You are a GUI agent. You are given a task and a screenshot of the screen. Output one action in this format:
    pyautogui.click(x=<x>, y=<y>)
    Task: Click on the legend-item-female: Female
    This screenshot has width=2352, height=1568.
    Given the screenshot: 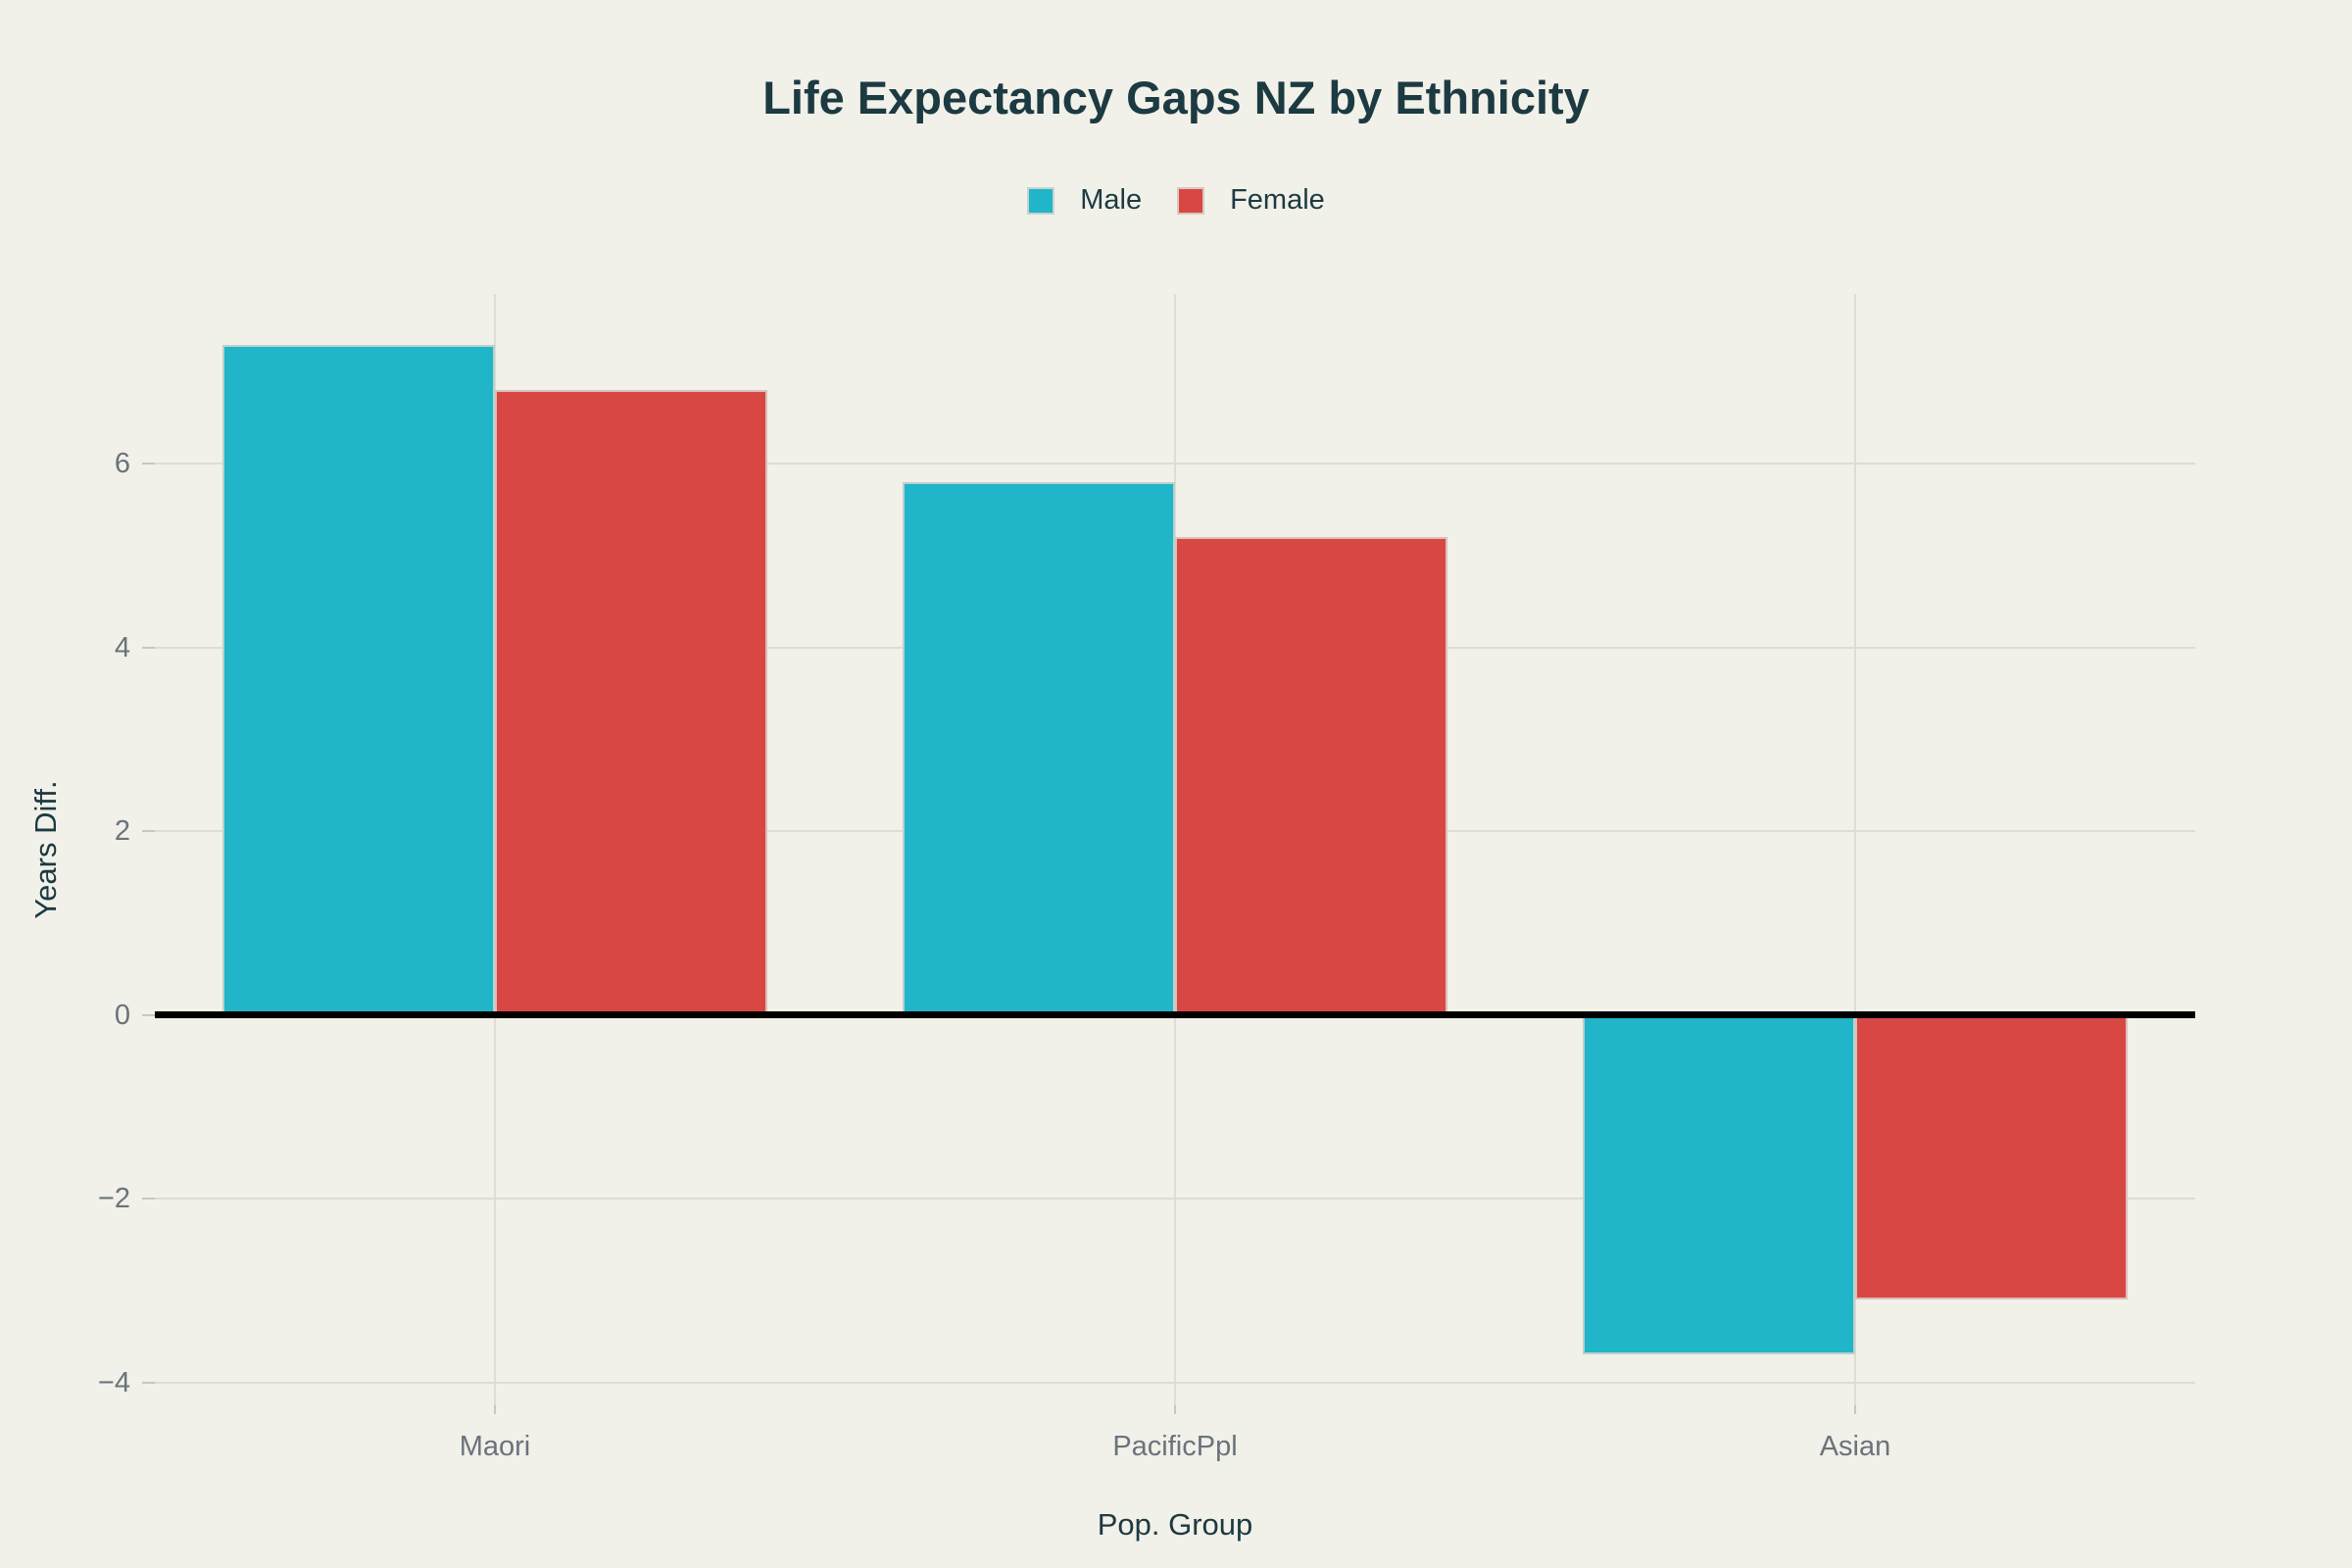 What is the action you would take?
    pyautogui.click(x=1251, y=200)
    